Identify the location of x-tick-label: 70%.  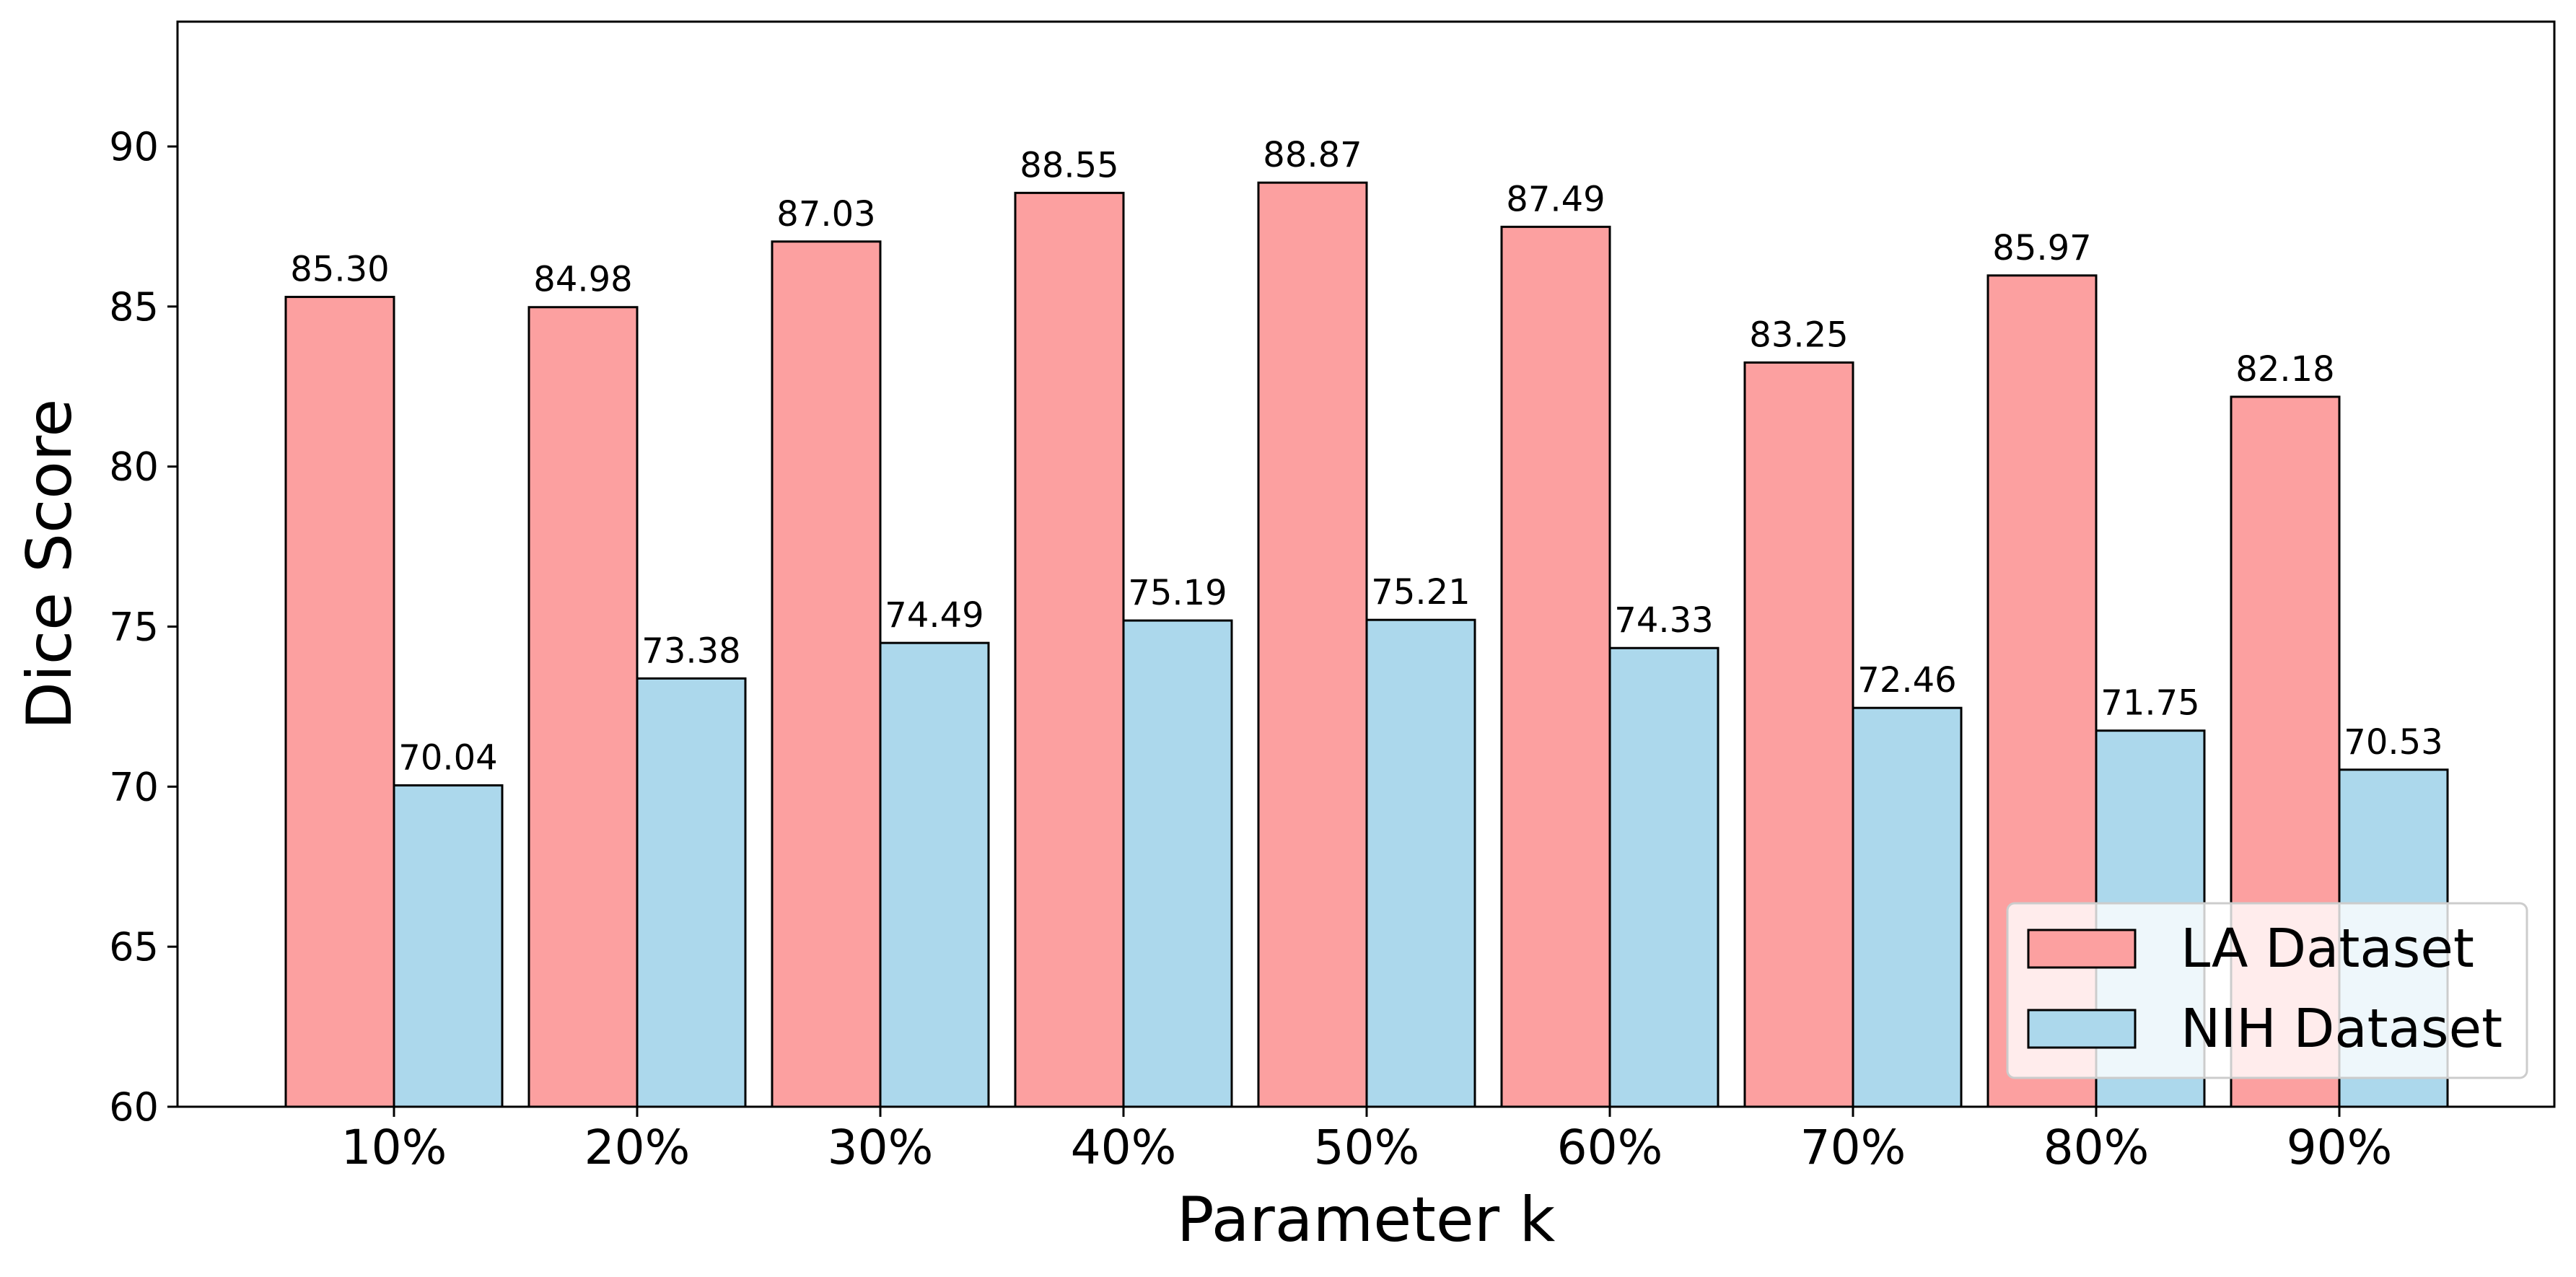
(1853, 1147).